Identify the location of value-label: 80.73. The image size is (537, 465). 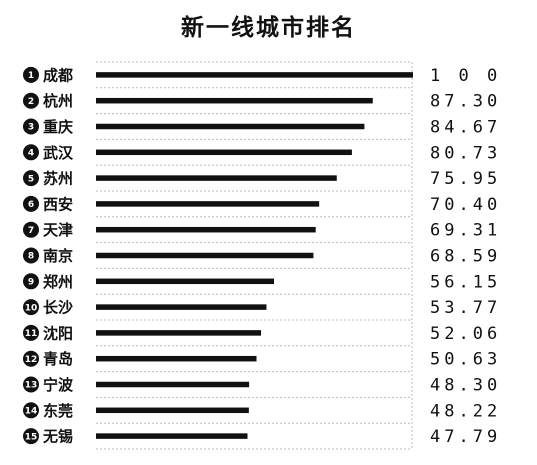
(465, 153).